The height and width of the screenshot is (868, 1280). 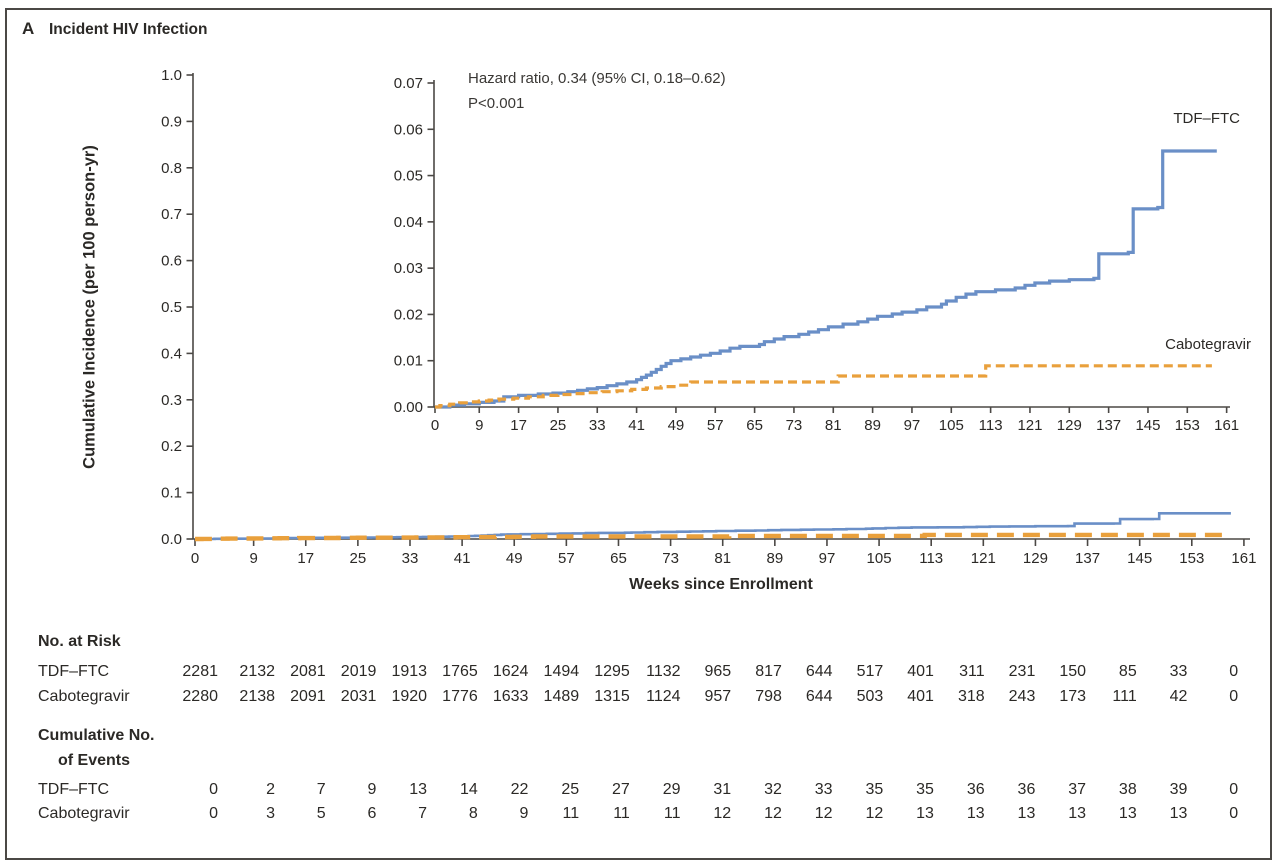 What do you see at coordinates (460, 696) in the screenshot?
I see `risk-cell-cabotegravir: 1776` at bounding box center [460, 696].